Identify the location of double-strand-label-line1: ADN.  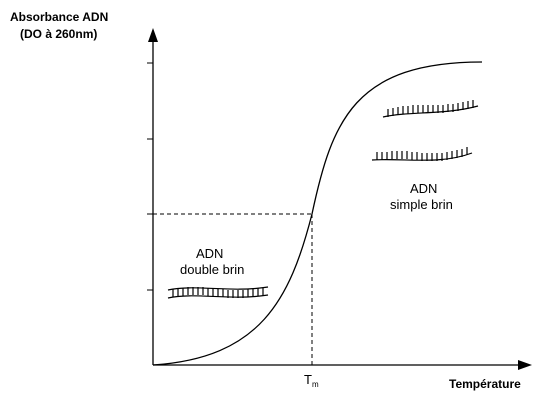
(209, 253).